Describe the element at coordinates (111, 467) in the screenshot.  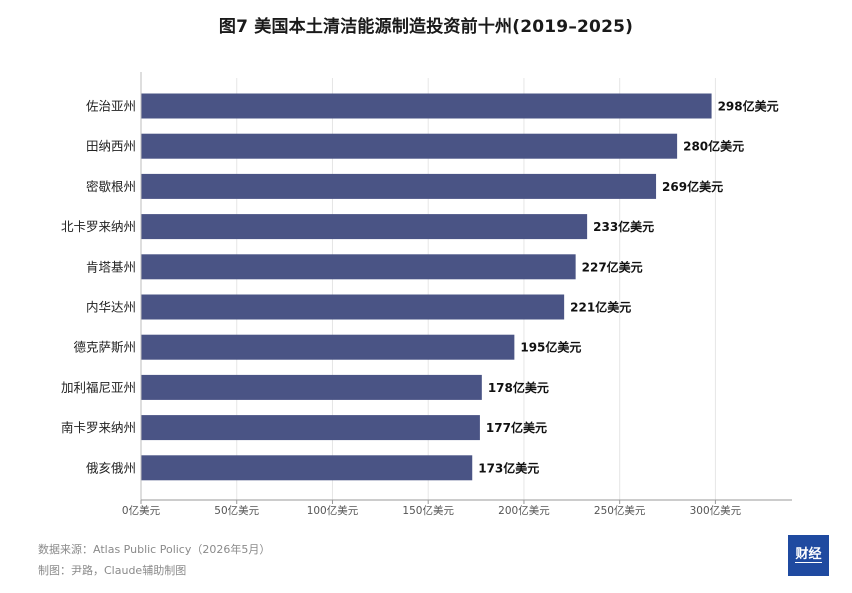
I see `category-label: 俄亥俄州` at that location.